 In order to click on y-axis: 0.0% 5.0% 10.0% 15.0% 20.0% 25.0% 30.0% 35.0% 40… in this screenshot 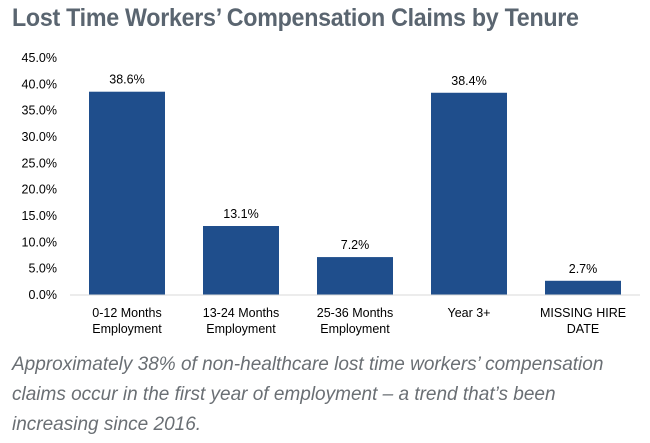, I will do `click(39, 176)`.